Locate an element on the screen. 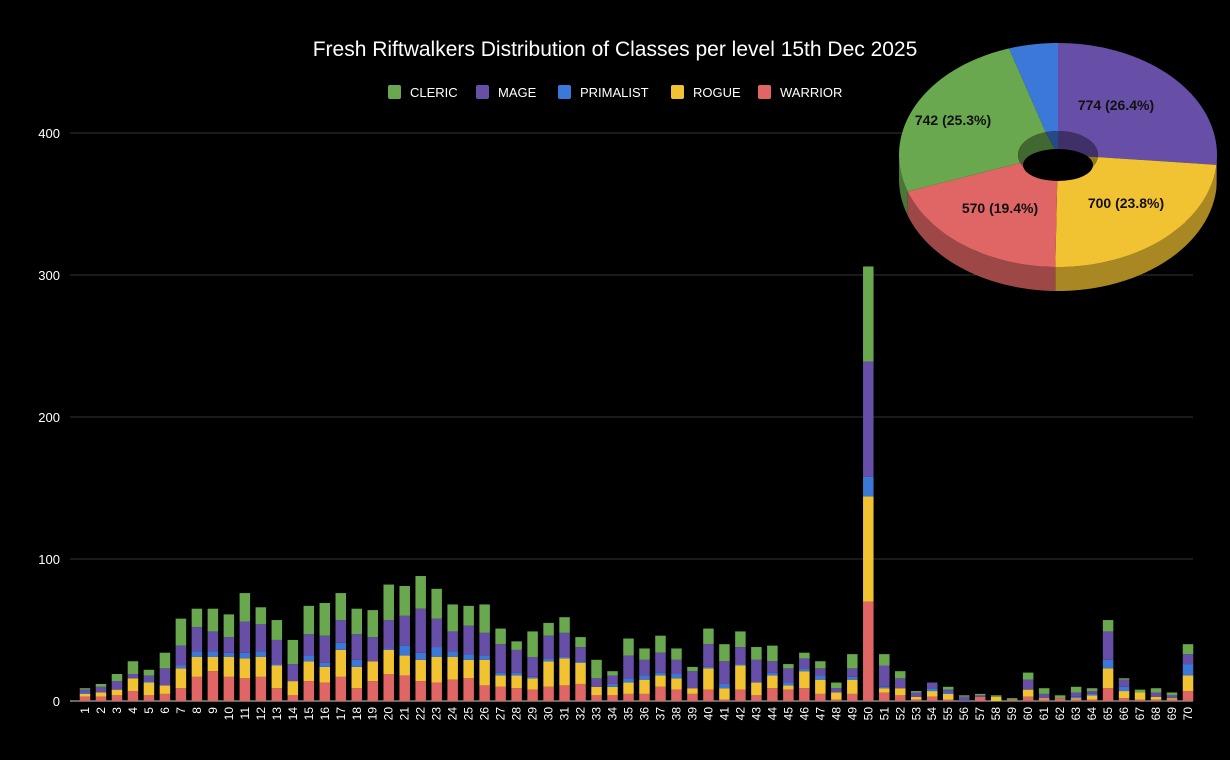 The width and height of the screenshot is (1230, 760). pie-label-warrior: 570 (19.4%) is located at coordinates (1000, 208).